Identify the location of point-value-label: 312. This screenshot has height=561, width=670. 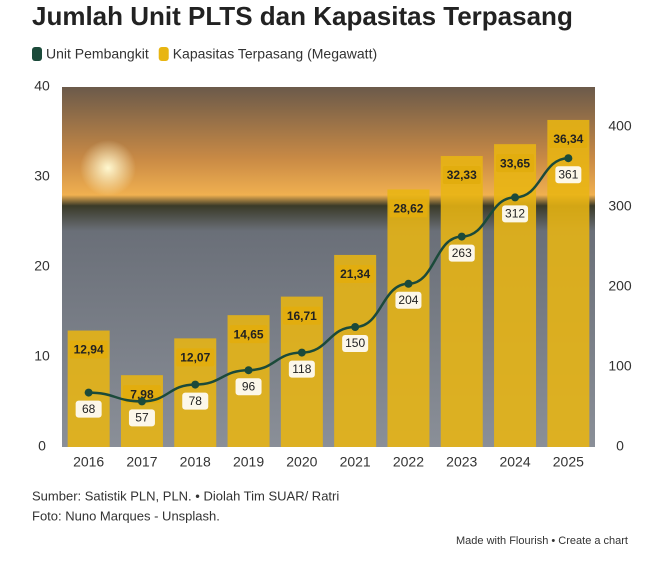
(515, 214).